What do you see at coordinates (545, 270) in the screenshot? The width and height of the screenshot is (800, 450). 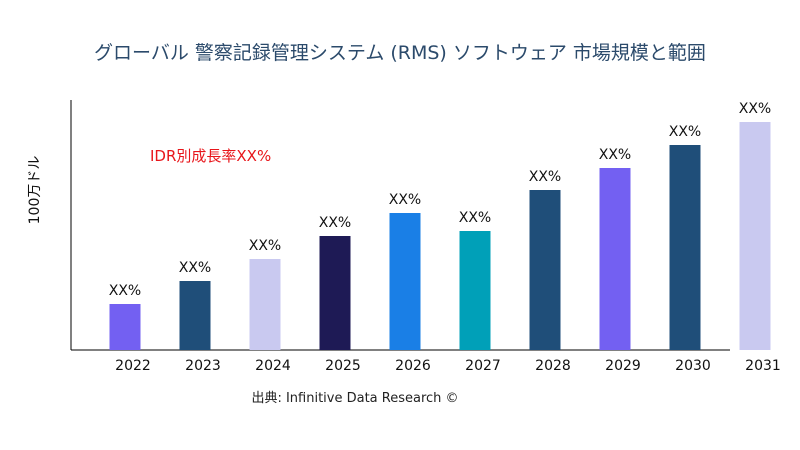 I see `bar-2028` at bounding box center [545, 270].